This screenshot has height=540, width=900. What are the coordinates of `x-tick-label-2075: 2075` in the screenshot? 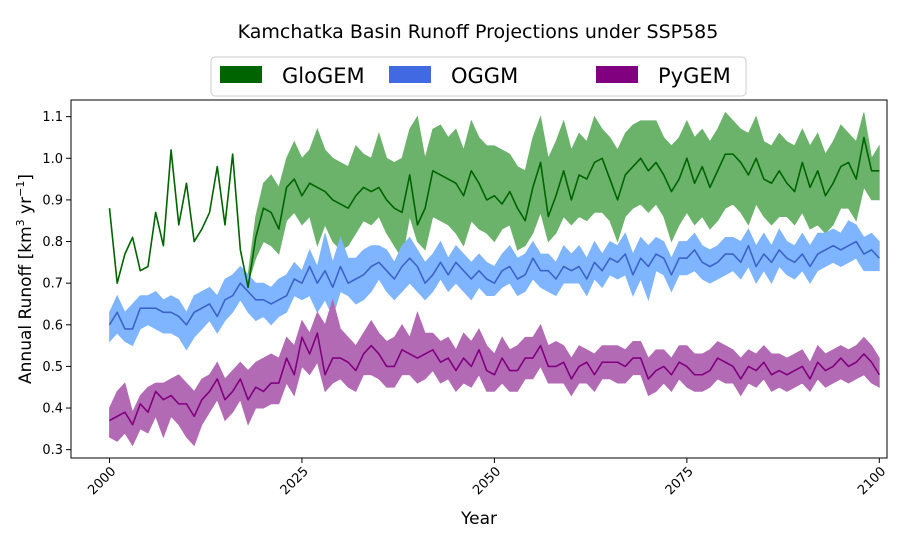 It's located at (680, 481).